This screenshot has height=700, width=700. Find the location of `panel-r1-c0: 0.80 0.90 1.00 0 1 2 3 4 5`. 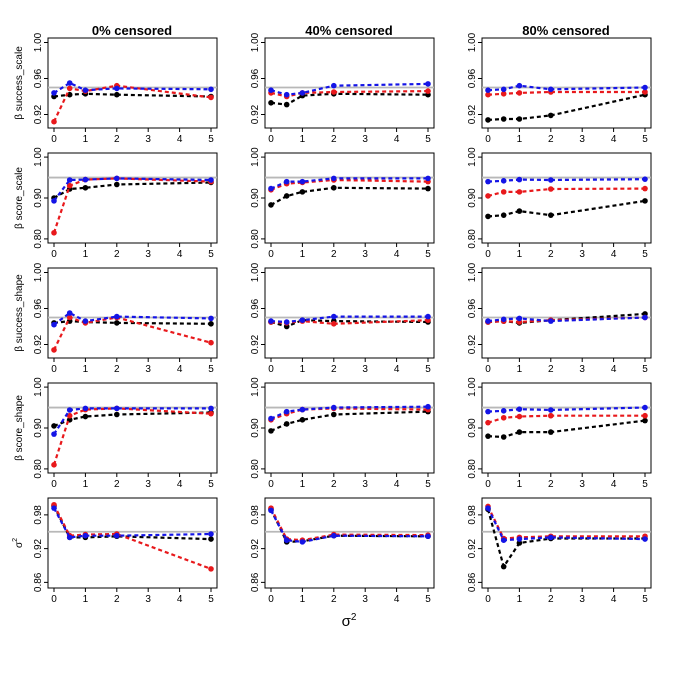

panel-r1-c0: 0.80 0.90 1.00 0 1 2 3 4 5 is located at coordinates (125, 203).